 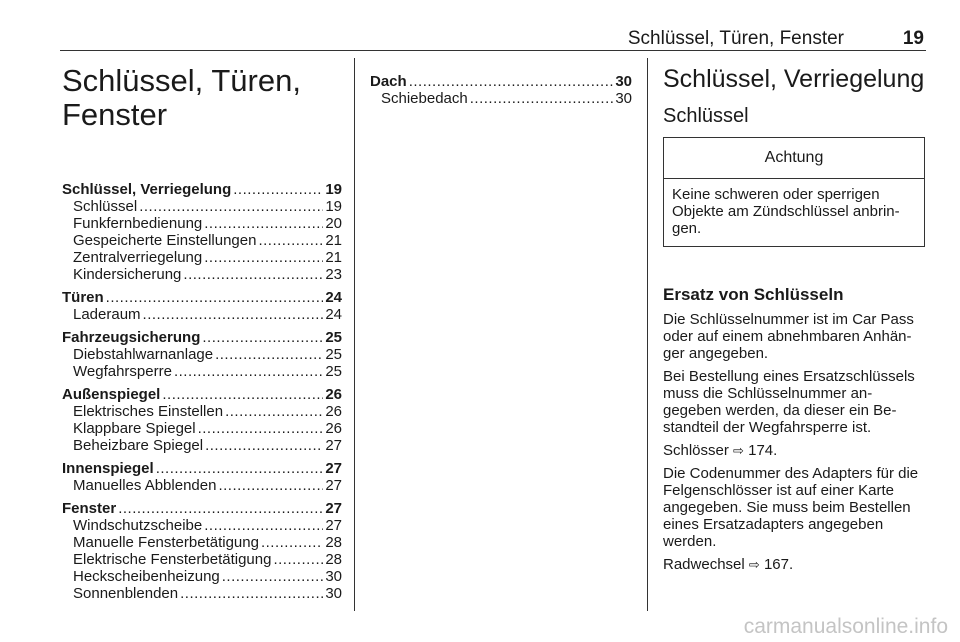 I want to click on toc-label: Elektrische Fensterbetätigung, so click(x=172, y=559).